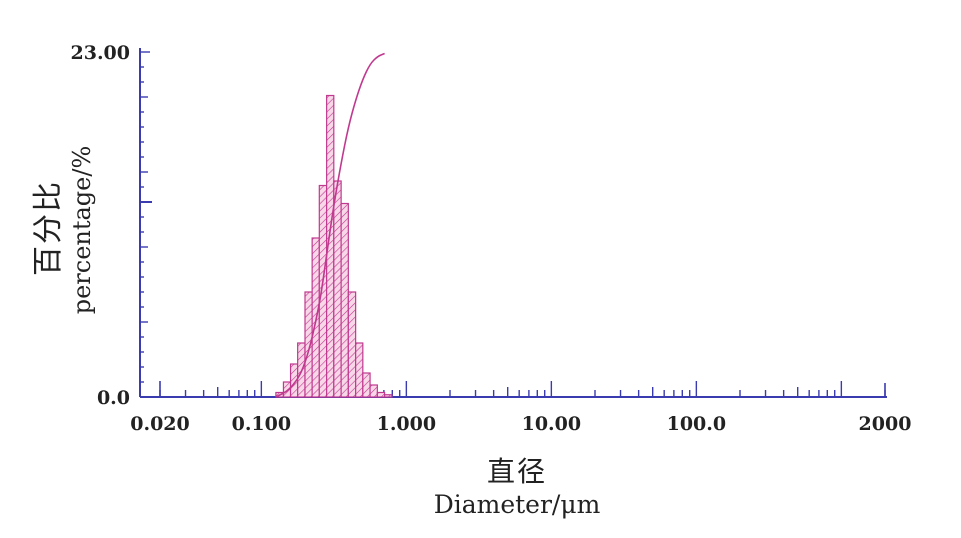  Describe the element at coordinates (160, 424) in the screenshot. I see `x-tick-label: 0.020` at that location.